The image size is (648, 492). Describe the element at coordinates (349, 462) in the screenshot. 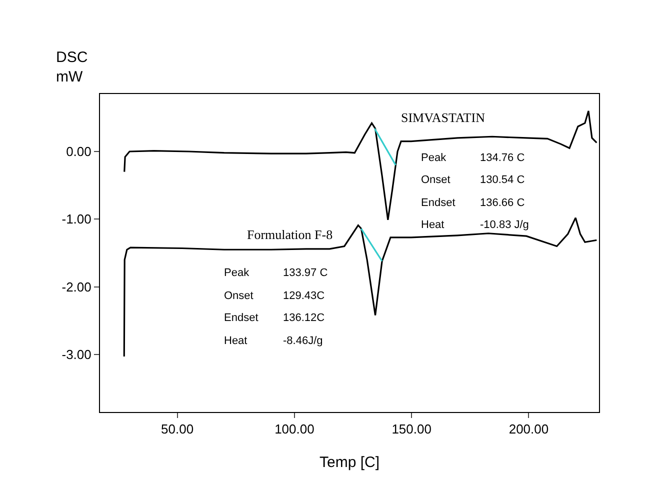

I see `x-axis-title: Temp [C]` at that location.